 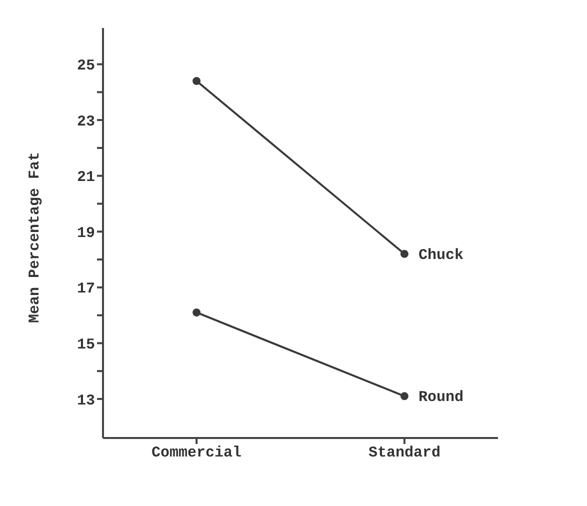 What do you see at coordinates (85, 401) in the screenshot?
I see `y-tick-label: 13` at bounding box center [85, 401].